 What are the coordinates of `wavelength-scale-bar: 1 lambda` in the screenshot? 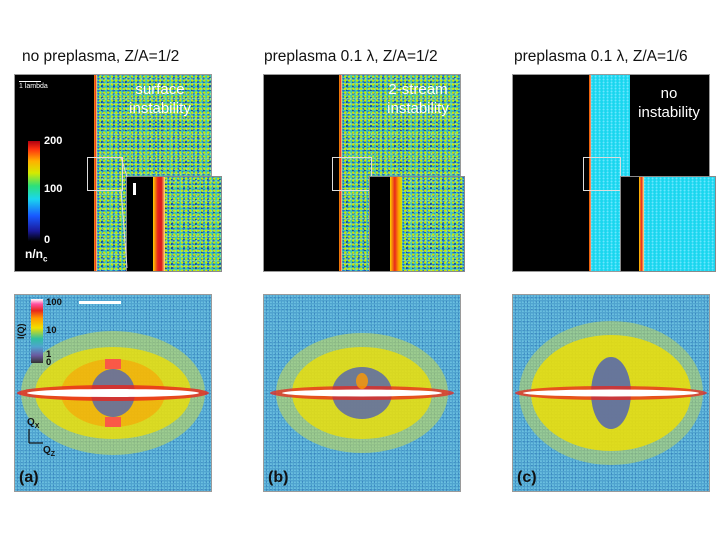 It's located at (33, 85).